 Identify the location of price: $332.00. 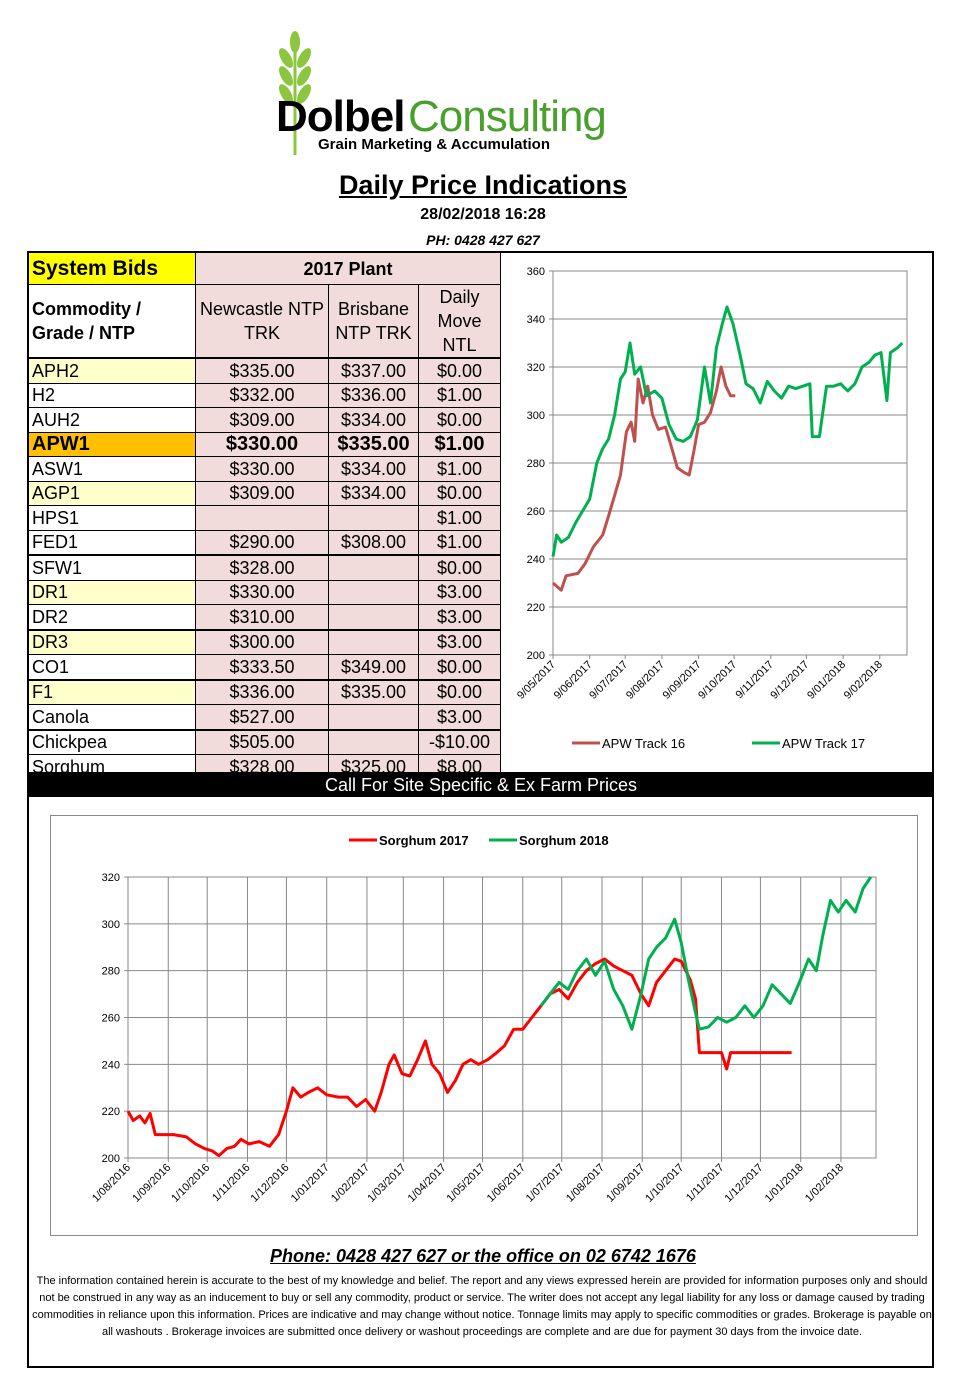
(262, 395).